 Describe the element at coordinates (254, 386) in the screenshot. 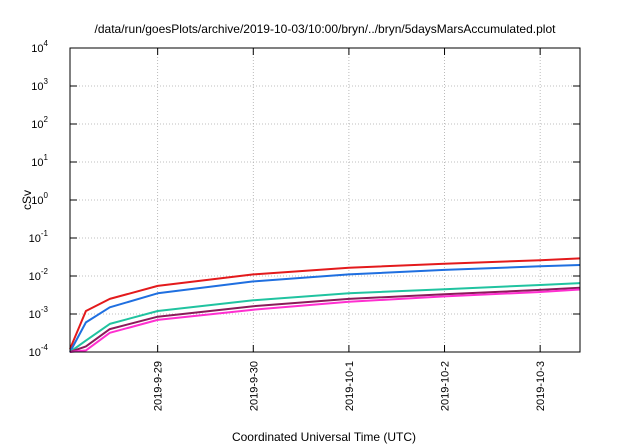

I see `x-tick-label: 2019-9-30` at that location.